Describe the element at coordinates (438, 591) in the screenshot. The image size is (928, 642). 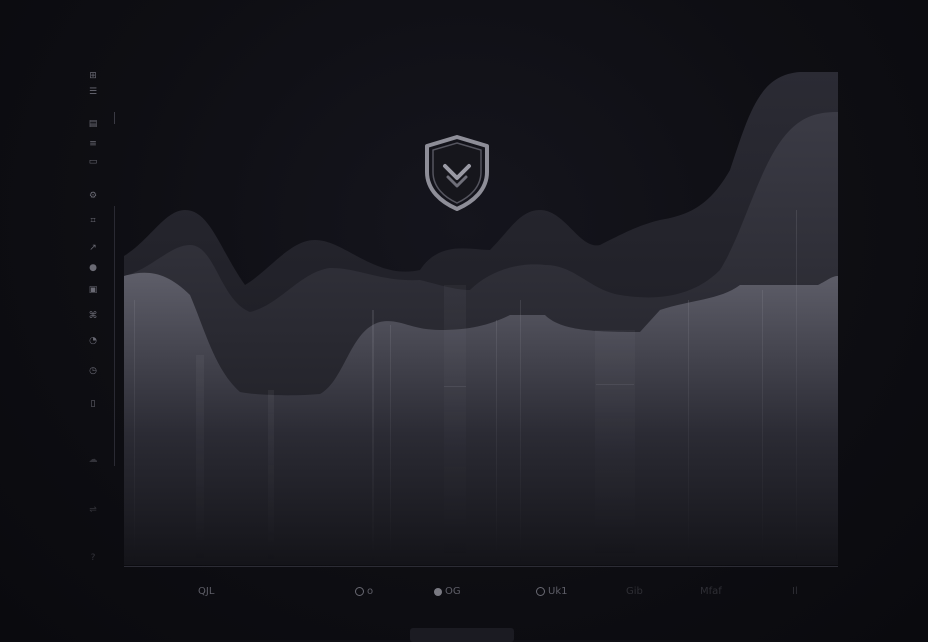
I see `dot-icon` at that location.